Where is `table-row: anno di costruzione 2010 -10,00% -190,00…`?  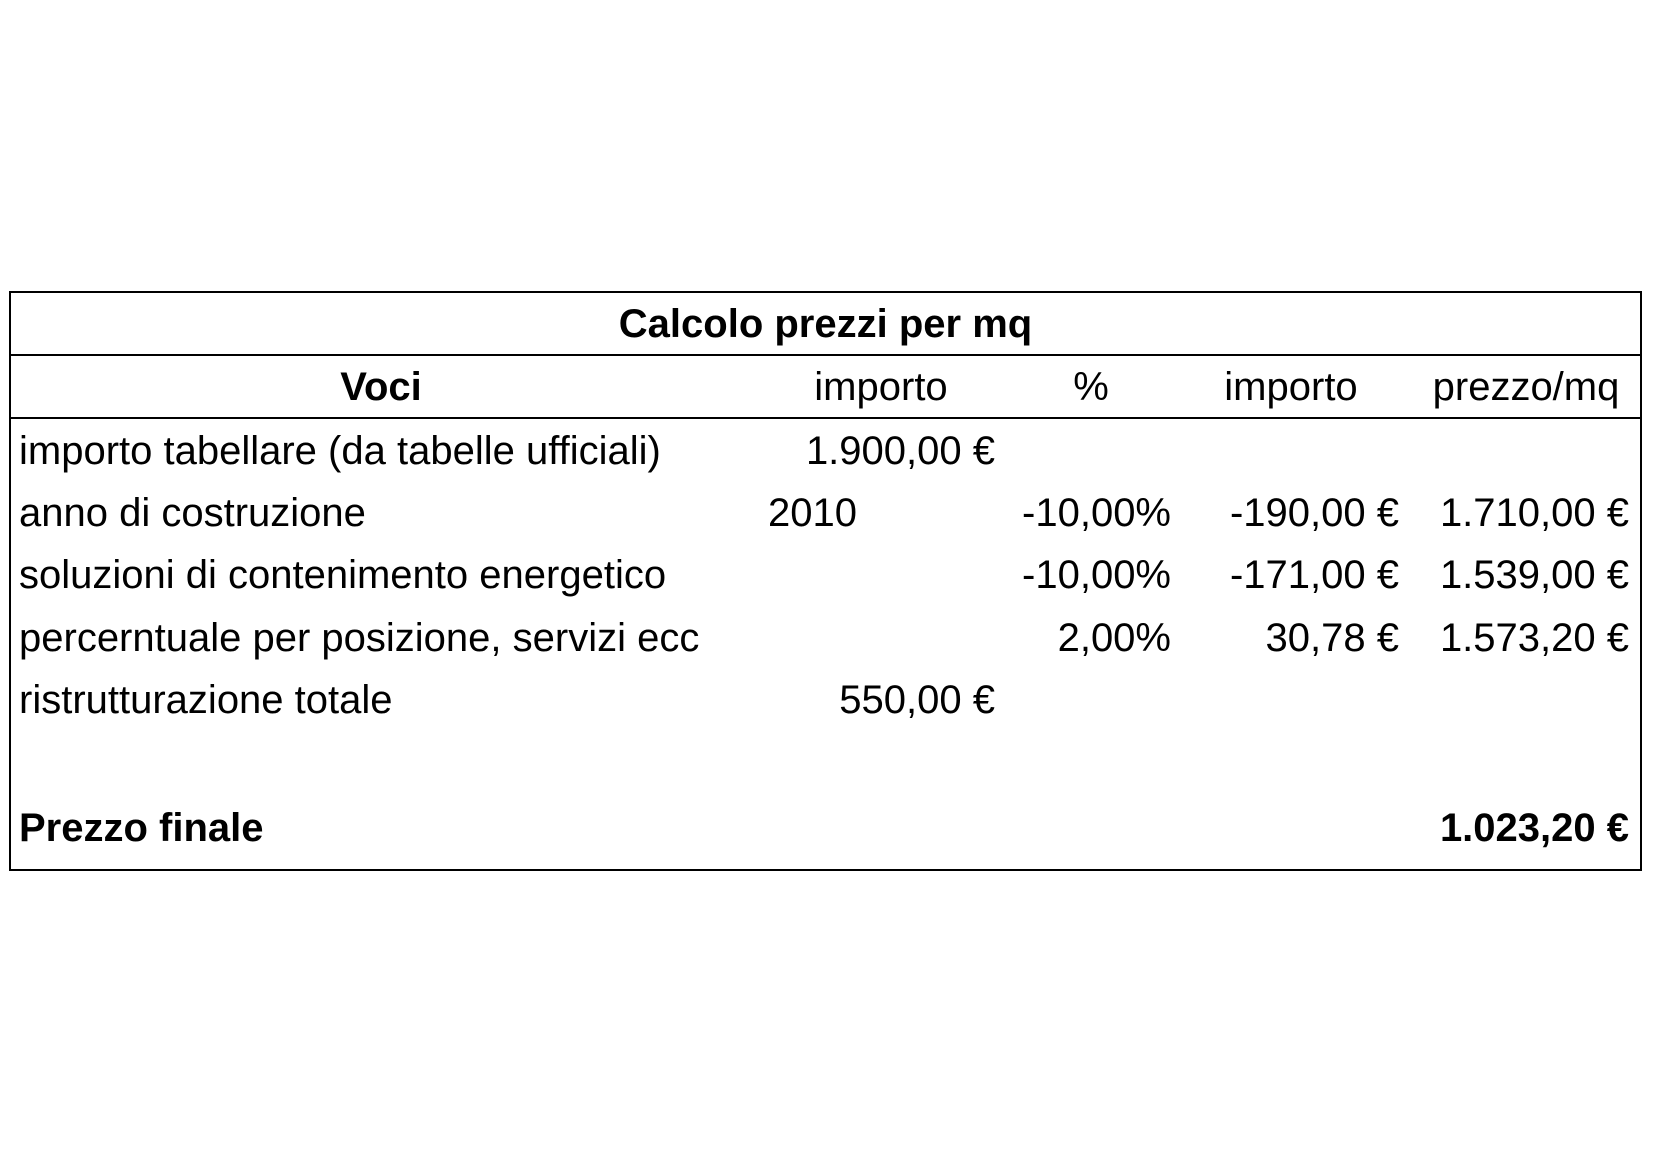 table-row: anno di costruzione 2010 -10,00% -190,00… is located at coordinates (825, 513).